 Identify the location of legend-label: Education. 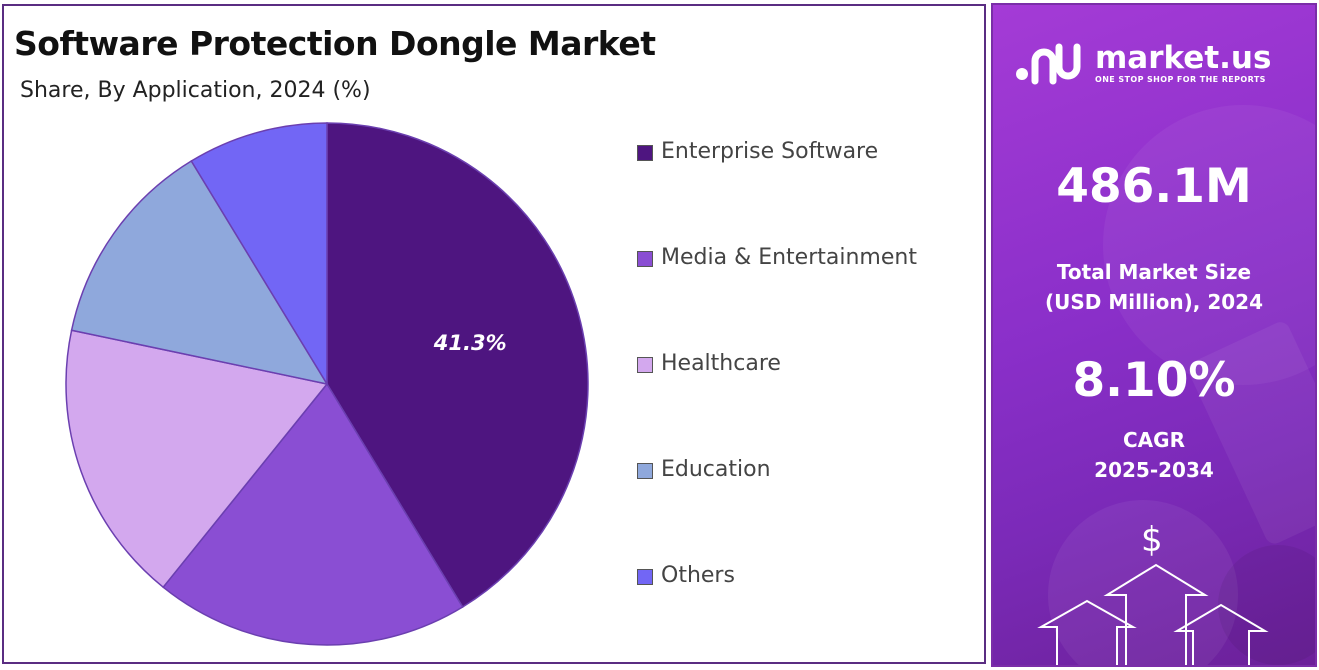
(716, 469).